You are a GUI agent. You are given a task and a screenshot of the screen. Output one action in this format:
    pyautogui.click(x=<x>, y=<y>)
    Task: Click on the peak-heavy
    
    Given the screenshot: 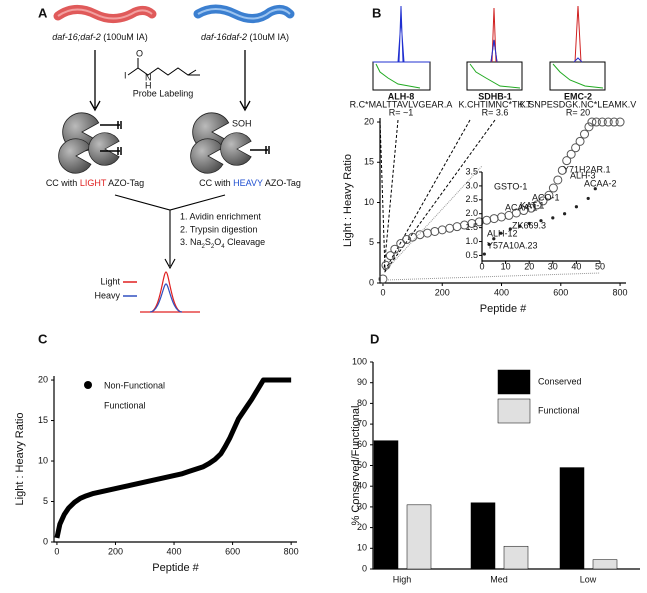 What is the action you would take?
    pyautogui.click(x=166, y=298)
    